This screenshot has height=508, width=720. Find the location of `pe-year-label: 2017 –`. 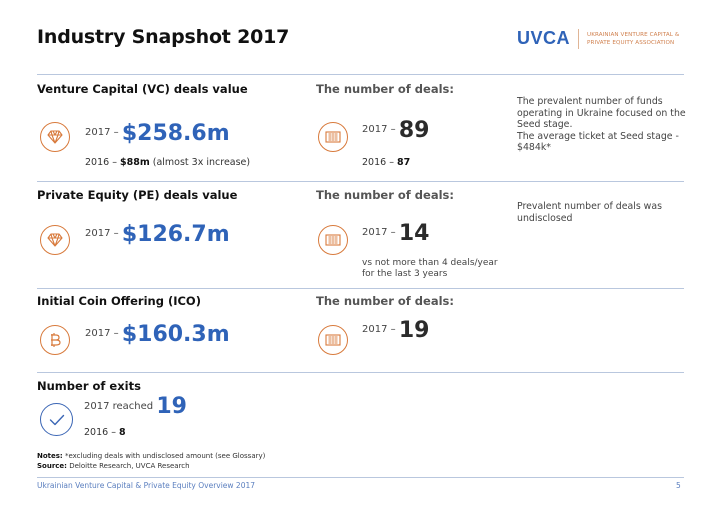

pe-year-label: 2017 – is located at coordinates (102, 233).